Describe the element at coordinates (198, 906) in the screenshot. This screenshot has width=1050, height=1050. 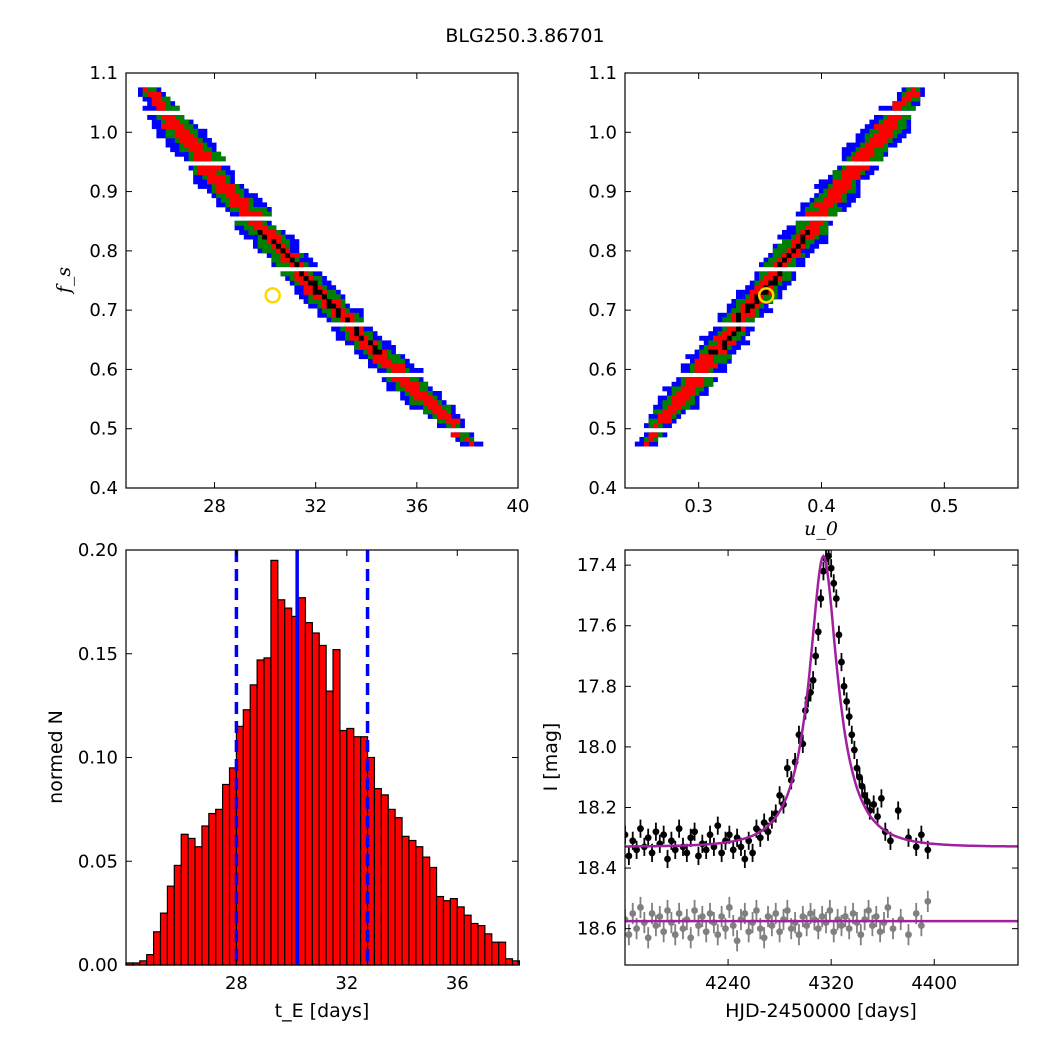
I see `hist-bar` at that location.